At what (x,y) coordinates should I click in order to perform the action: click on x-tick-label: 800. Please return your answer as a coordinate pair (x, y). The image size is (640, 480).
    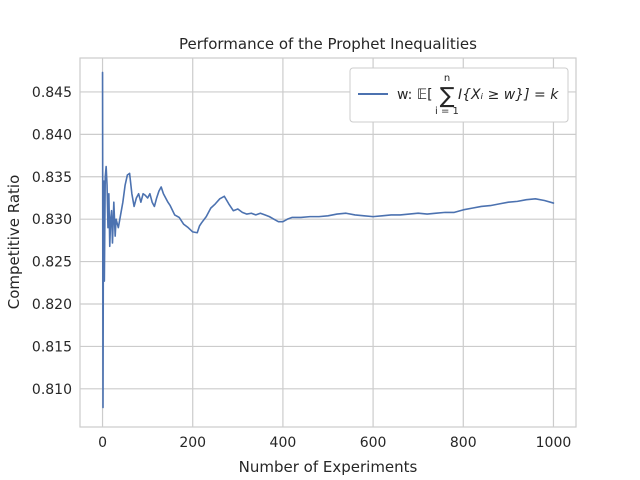
    Looking at the image, I should click on (463, 443).